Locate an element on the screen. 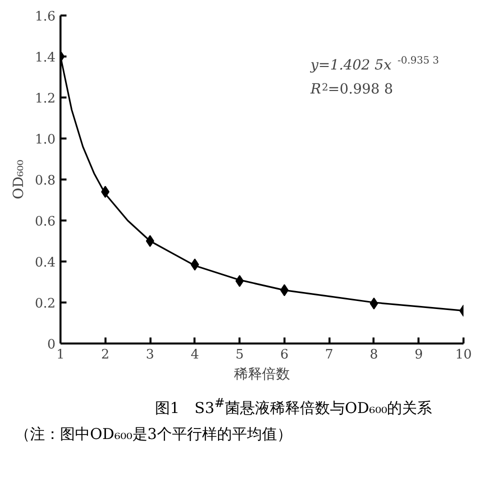 The height and width of the screenshot is (477, 493). x-tick-label: 5 is located at coordinates (239, 355).